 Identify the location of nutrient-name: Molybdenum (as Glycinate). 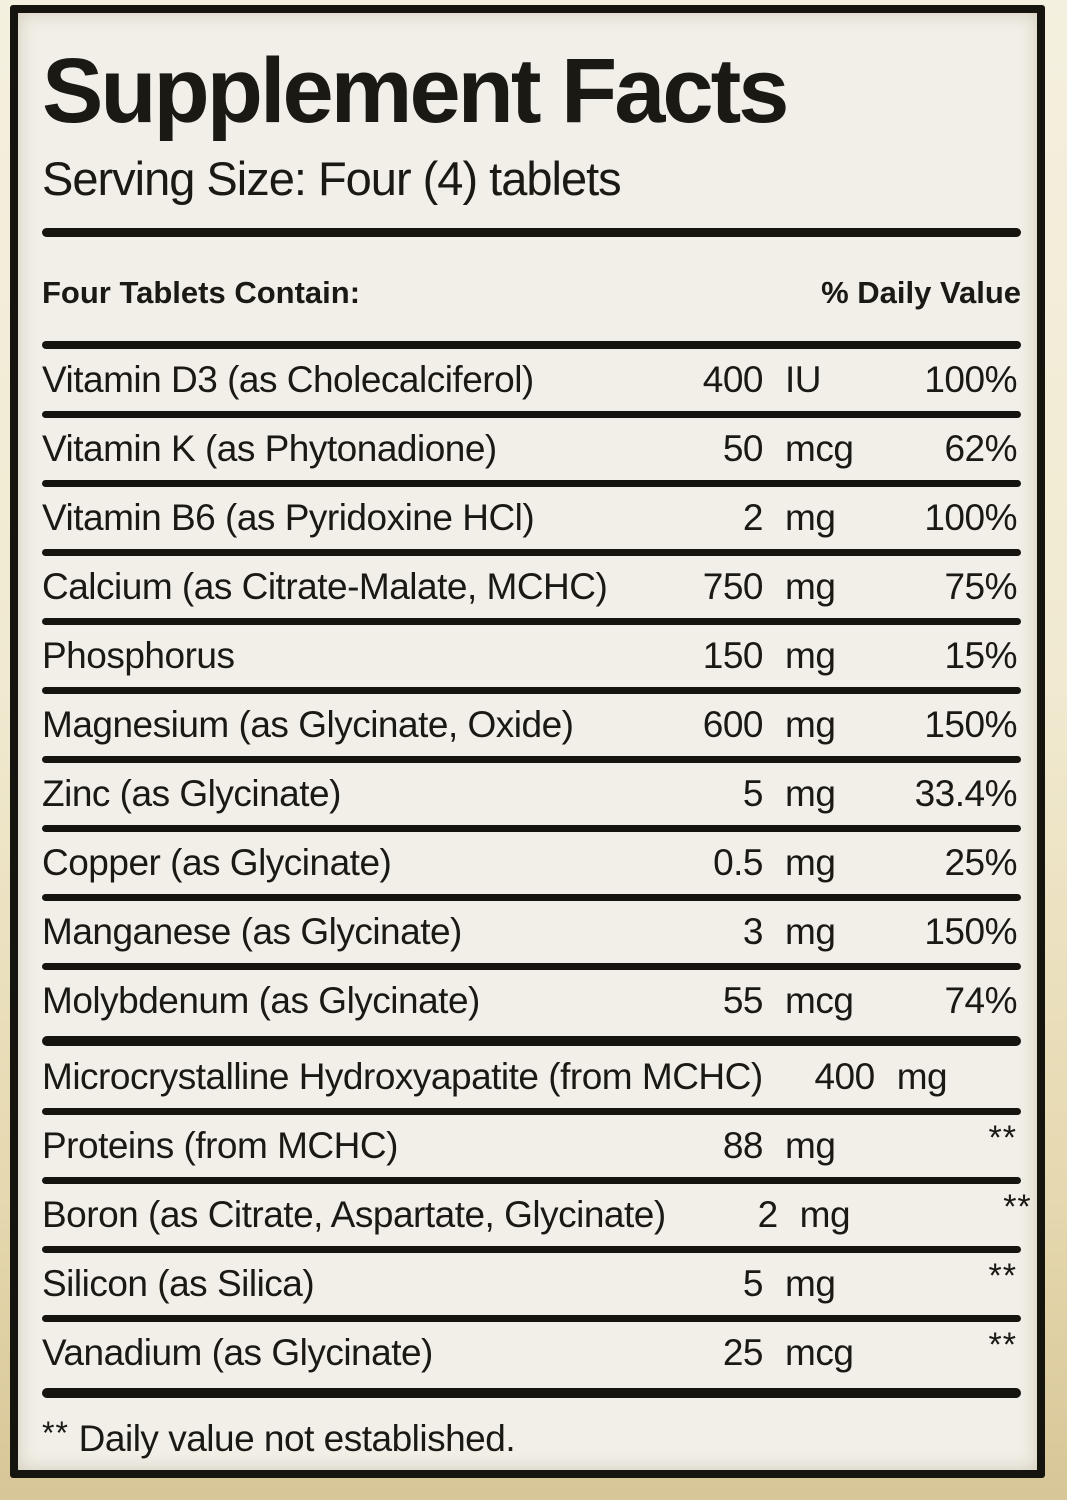
(261, 1000).